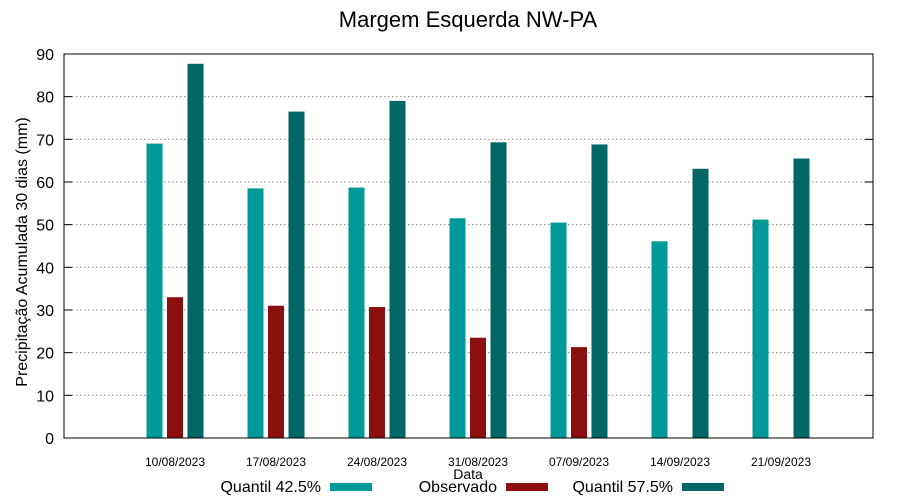  I want to click on bar-quantil-57-5--3, so click(498, 290).